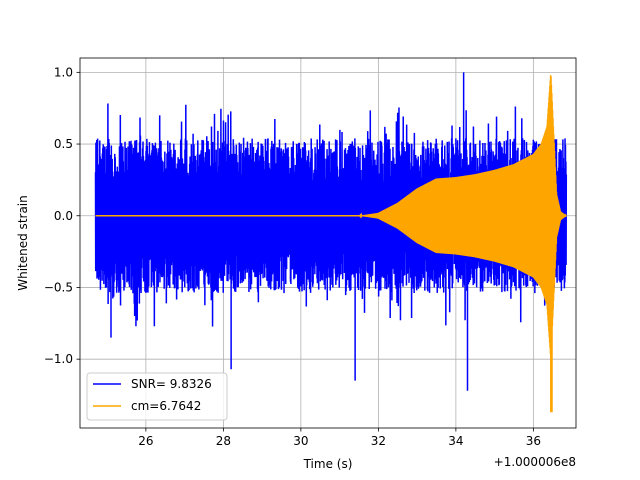  What do you see at coordinates (339, 438) in the screenshot?
I see `x-axis-ticks: 26 28 30 32 34 36` at bounding box center [339, 438].